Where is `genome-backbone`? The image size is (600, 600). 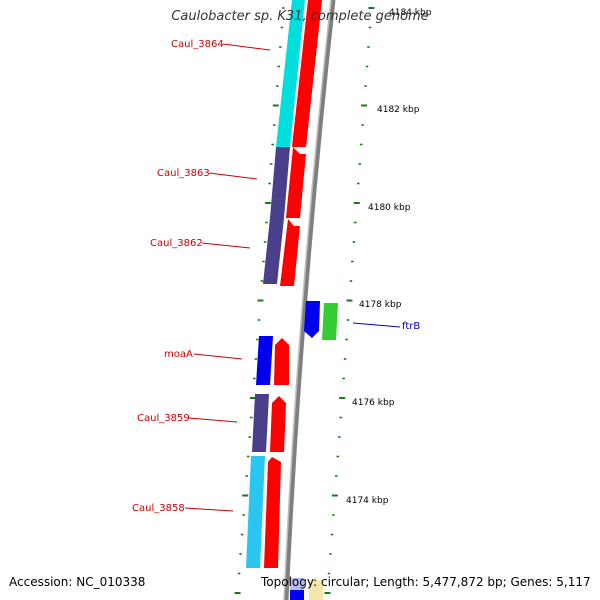 genome-backbone is located at coordinates (309, 300).